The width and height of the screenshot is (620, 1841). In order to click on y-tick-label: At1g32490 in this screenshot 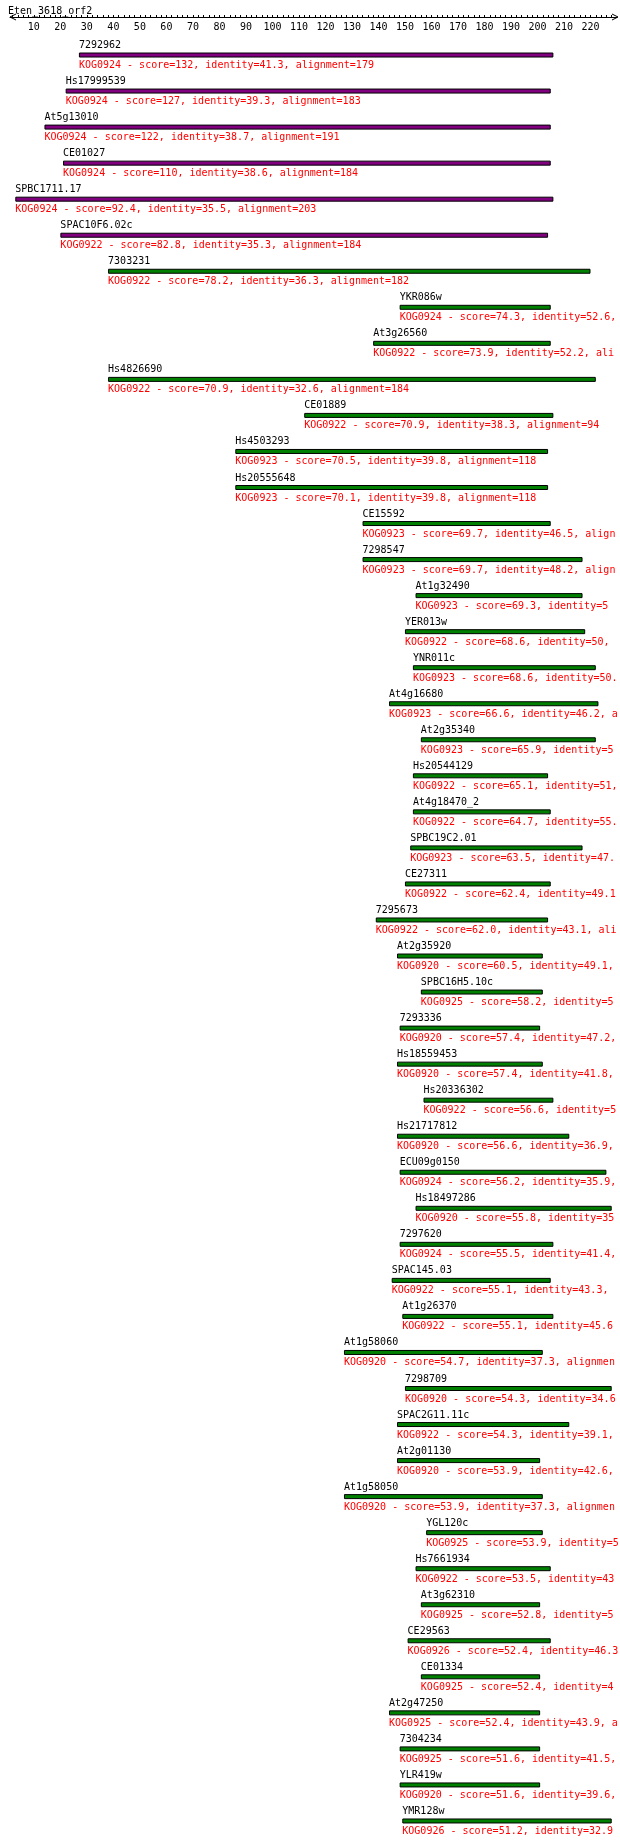, I will do `click(442, 585)`.